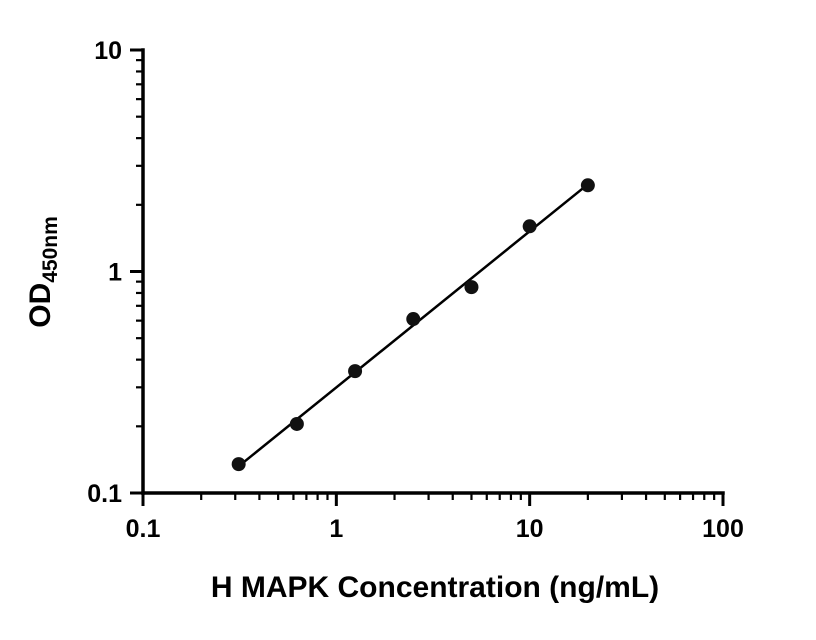 The image size is (816, 640). I want to click on y-axis-title-main: OD, so click(40, 305).